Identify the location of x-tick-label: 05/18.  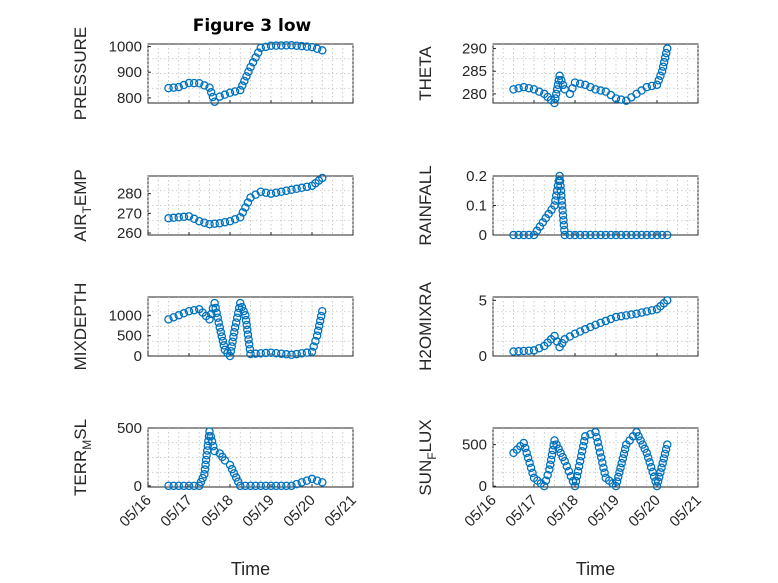
(217, 511).